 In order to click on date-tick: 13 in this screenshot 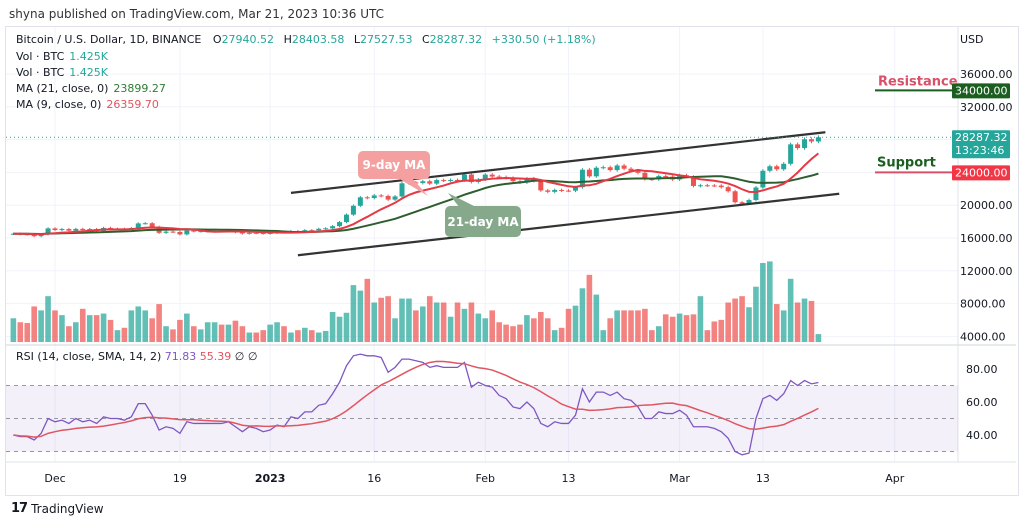, I will do `click(569, 478)`.